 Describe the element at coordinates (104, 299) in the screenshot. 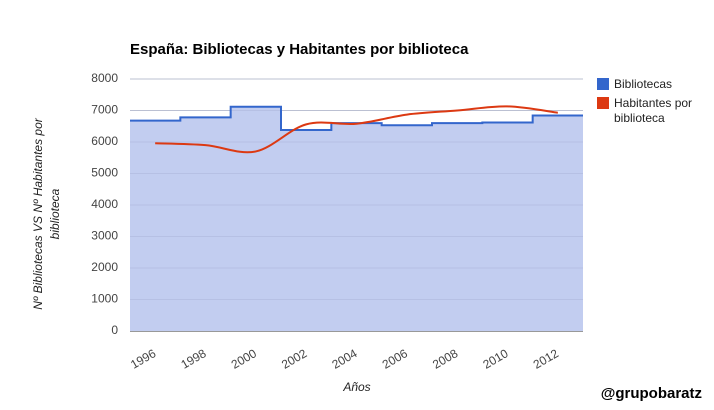

I see `y-tick-label: 1000` at that location.